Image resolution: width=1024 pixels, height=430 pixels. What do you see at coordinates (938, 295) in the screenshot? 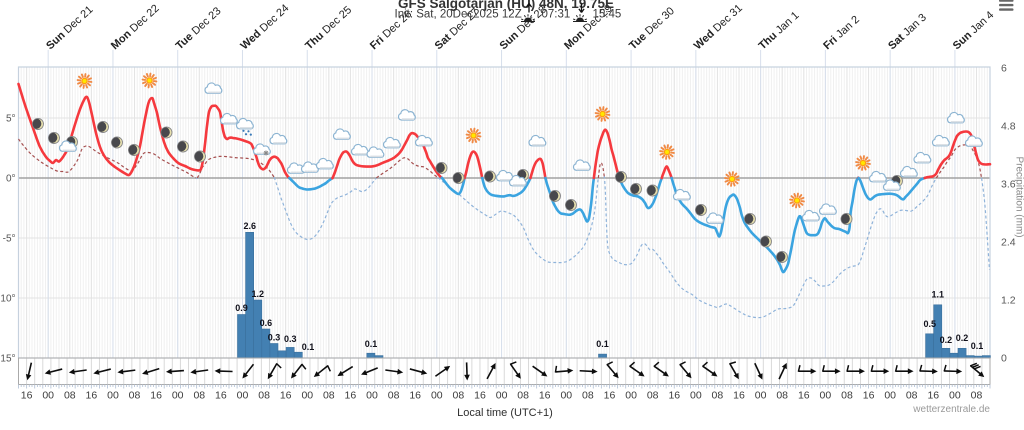
I see `svg-text: 1.1` at bounding box center [938, 295].